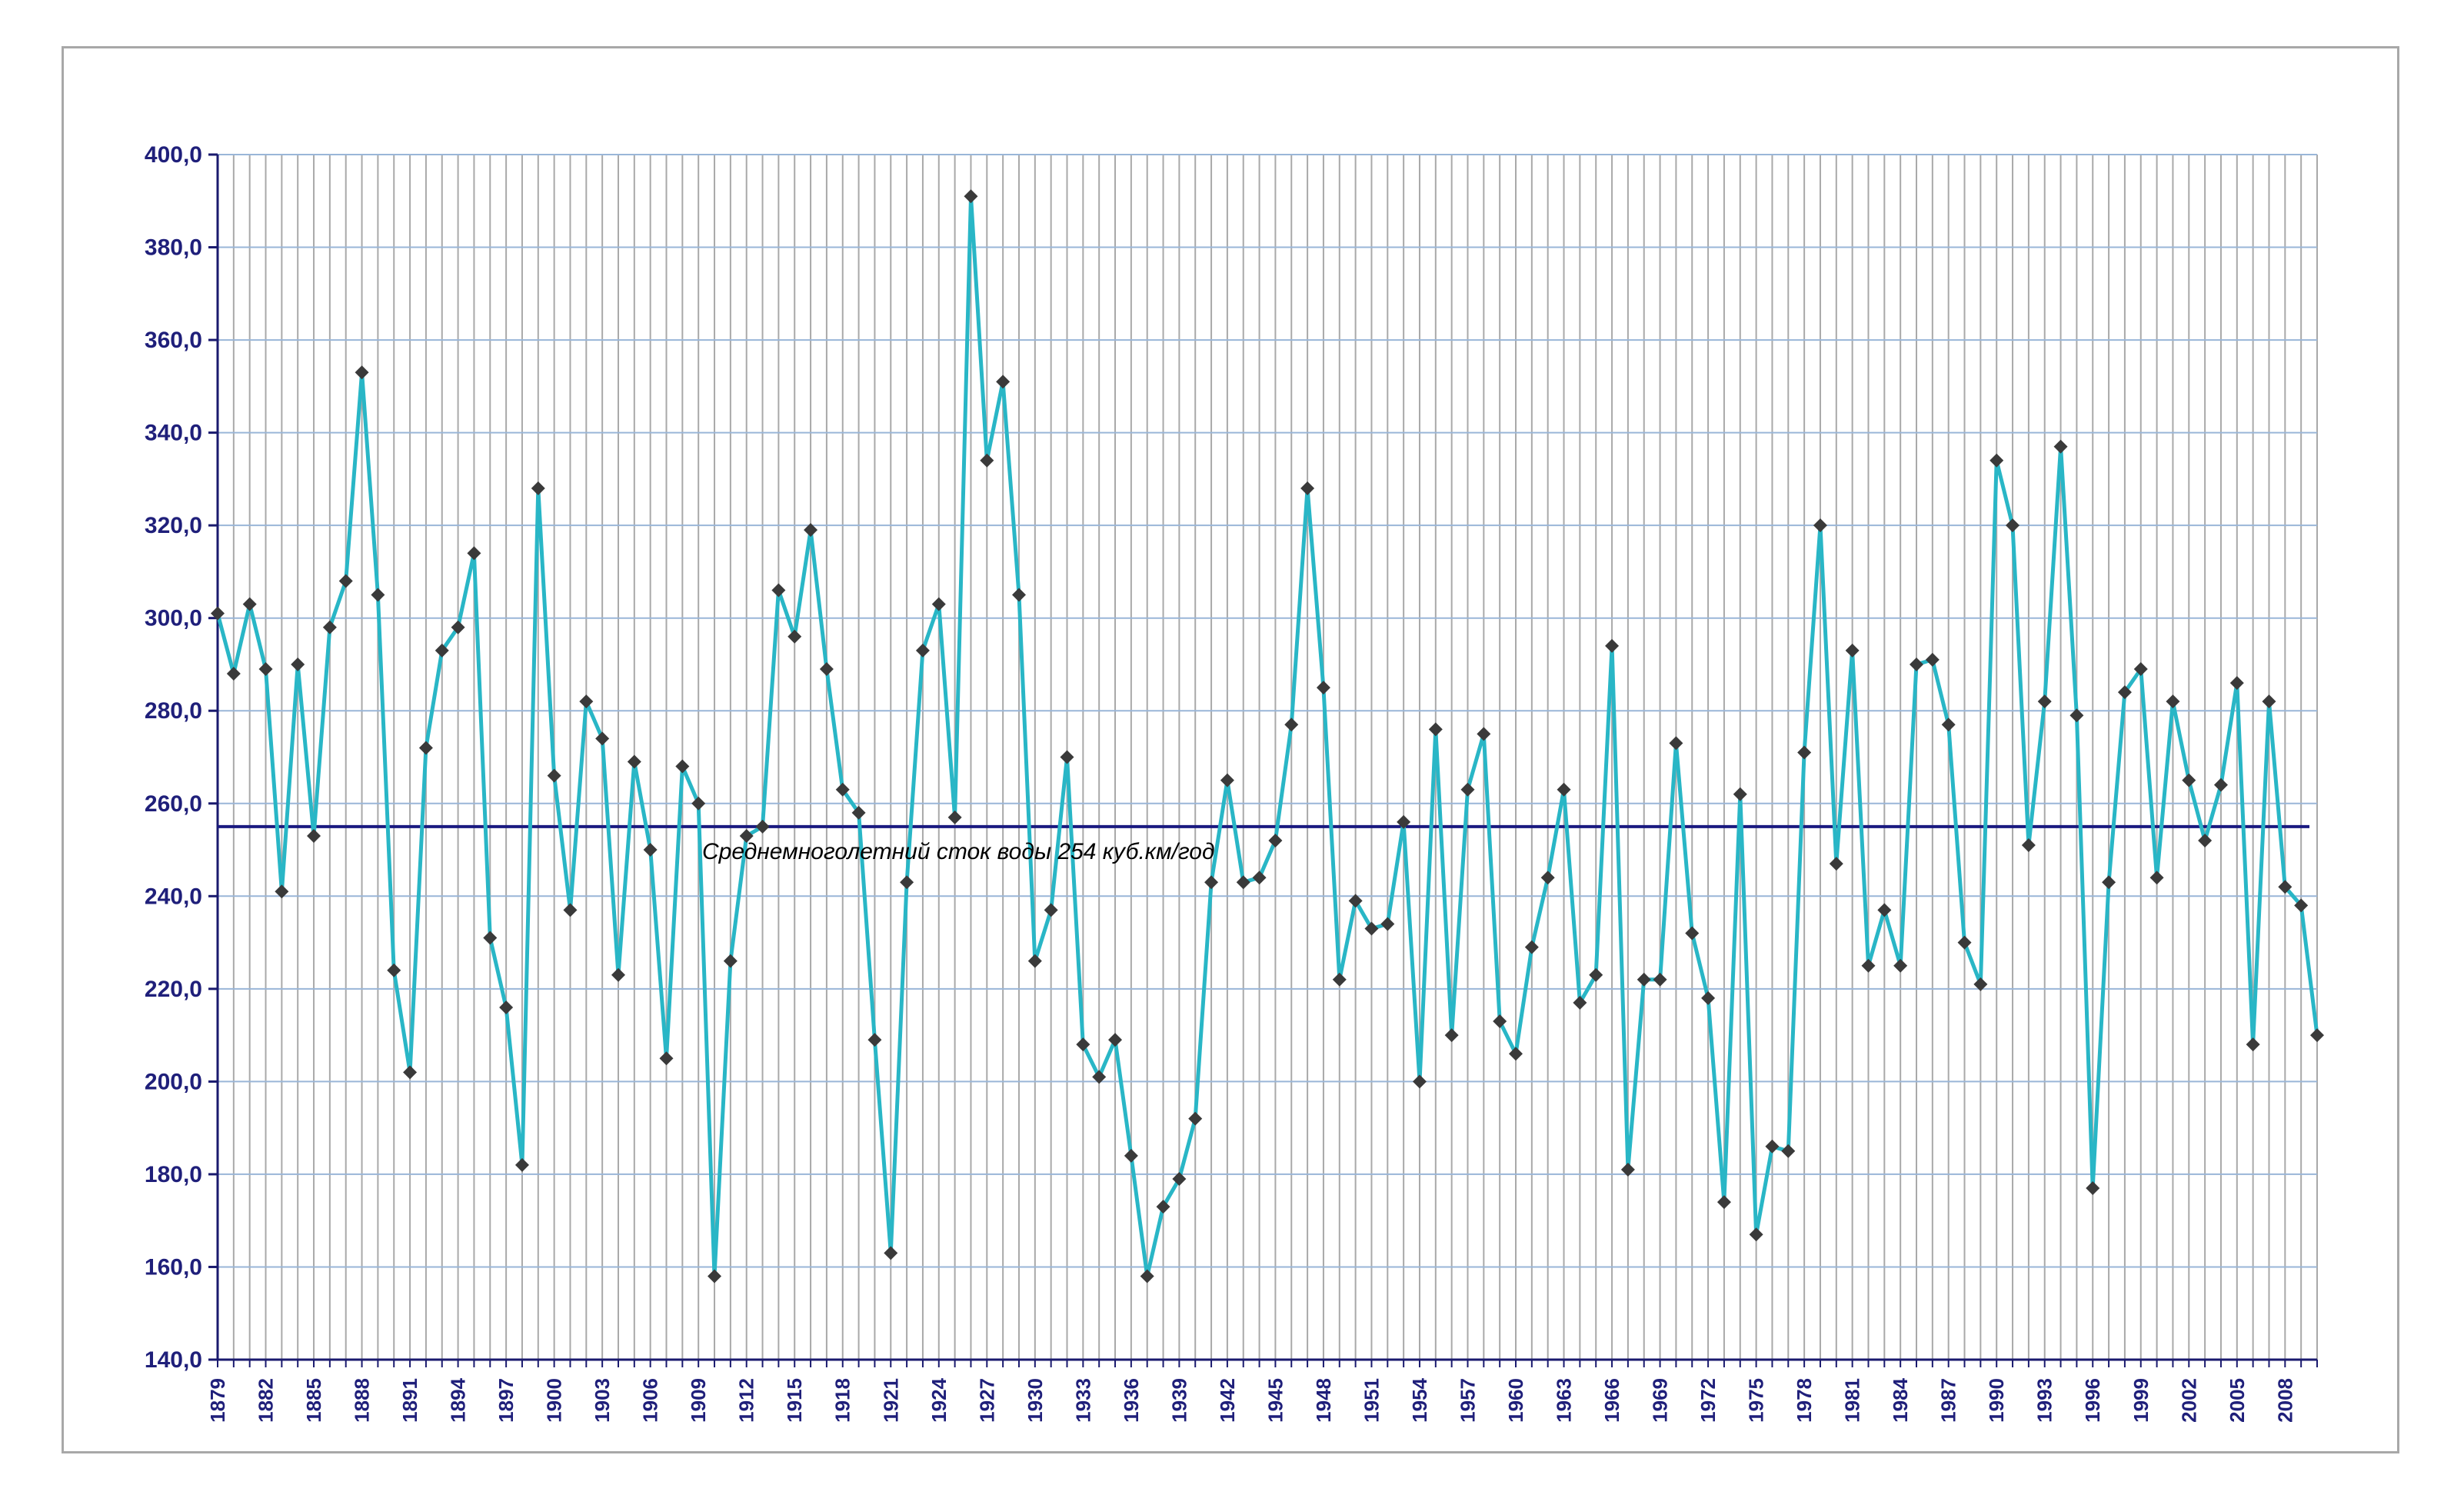 This screenshot has width=2464, height=1495. Describe the element at coordinates (1419, 1400) in the screenshot. I see `x-tick-label: 1954` at that location.